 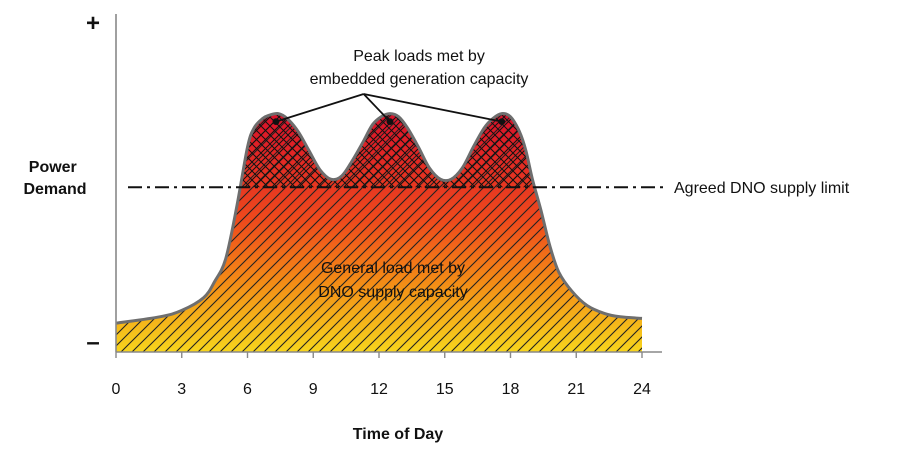 What do you see at coordinates (576, 389) in the screenshot?
I see `x-tick-label: 21` at bounding box center [576, 389].